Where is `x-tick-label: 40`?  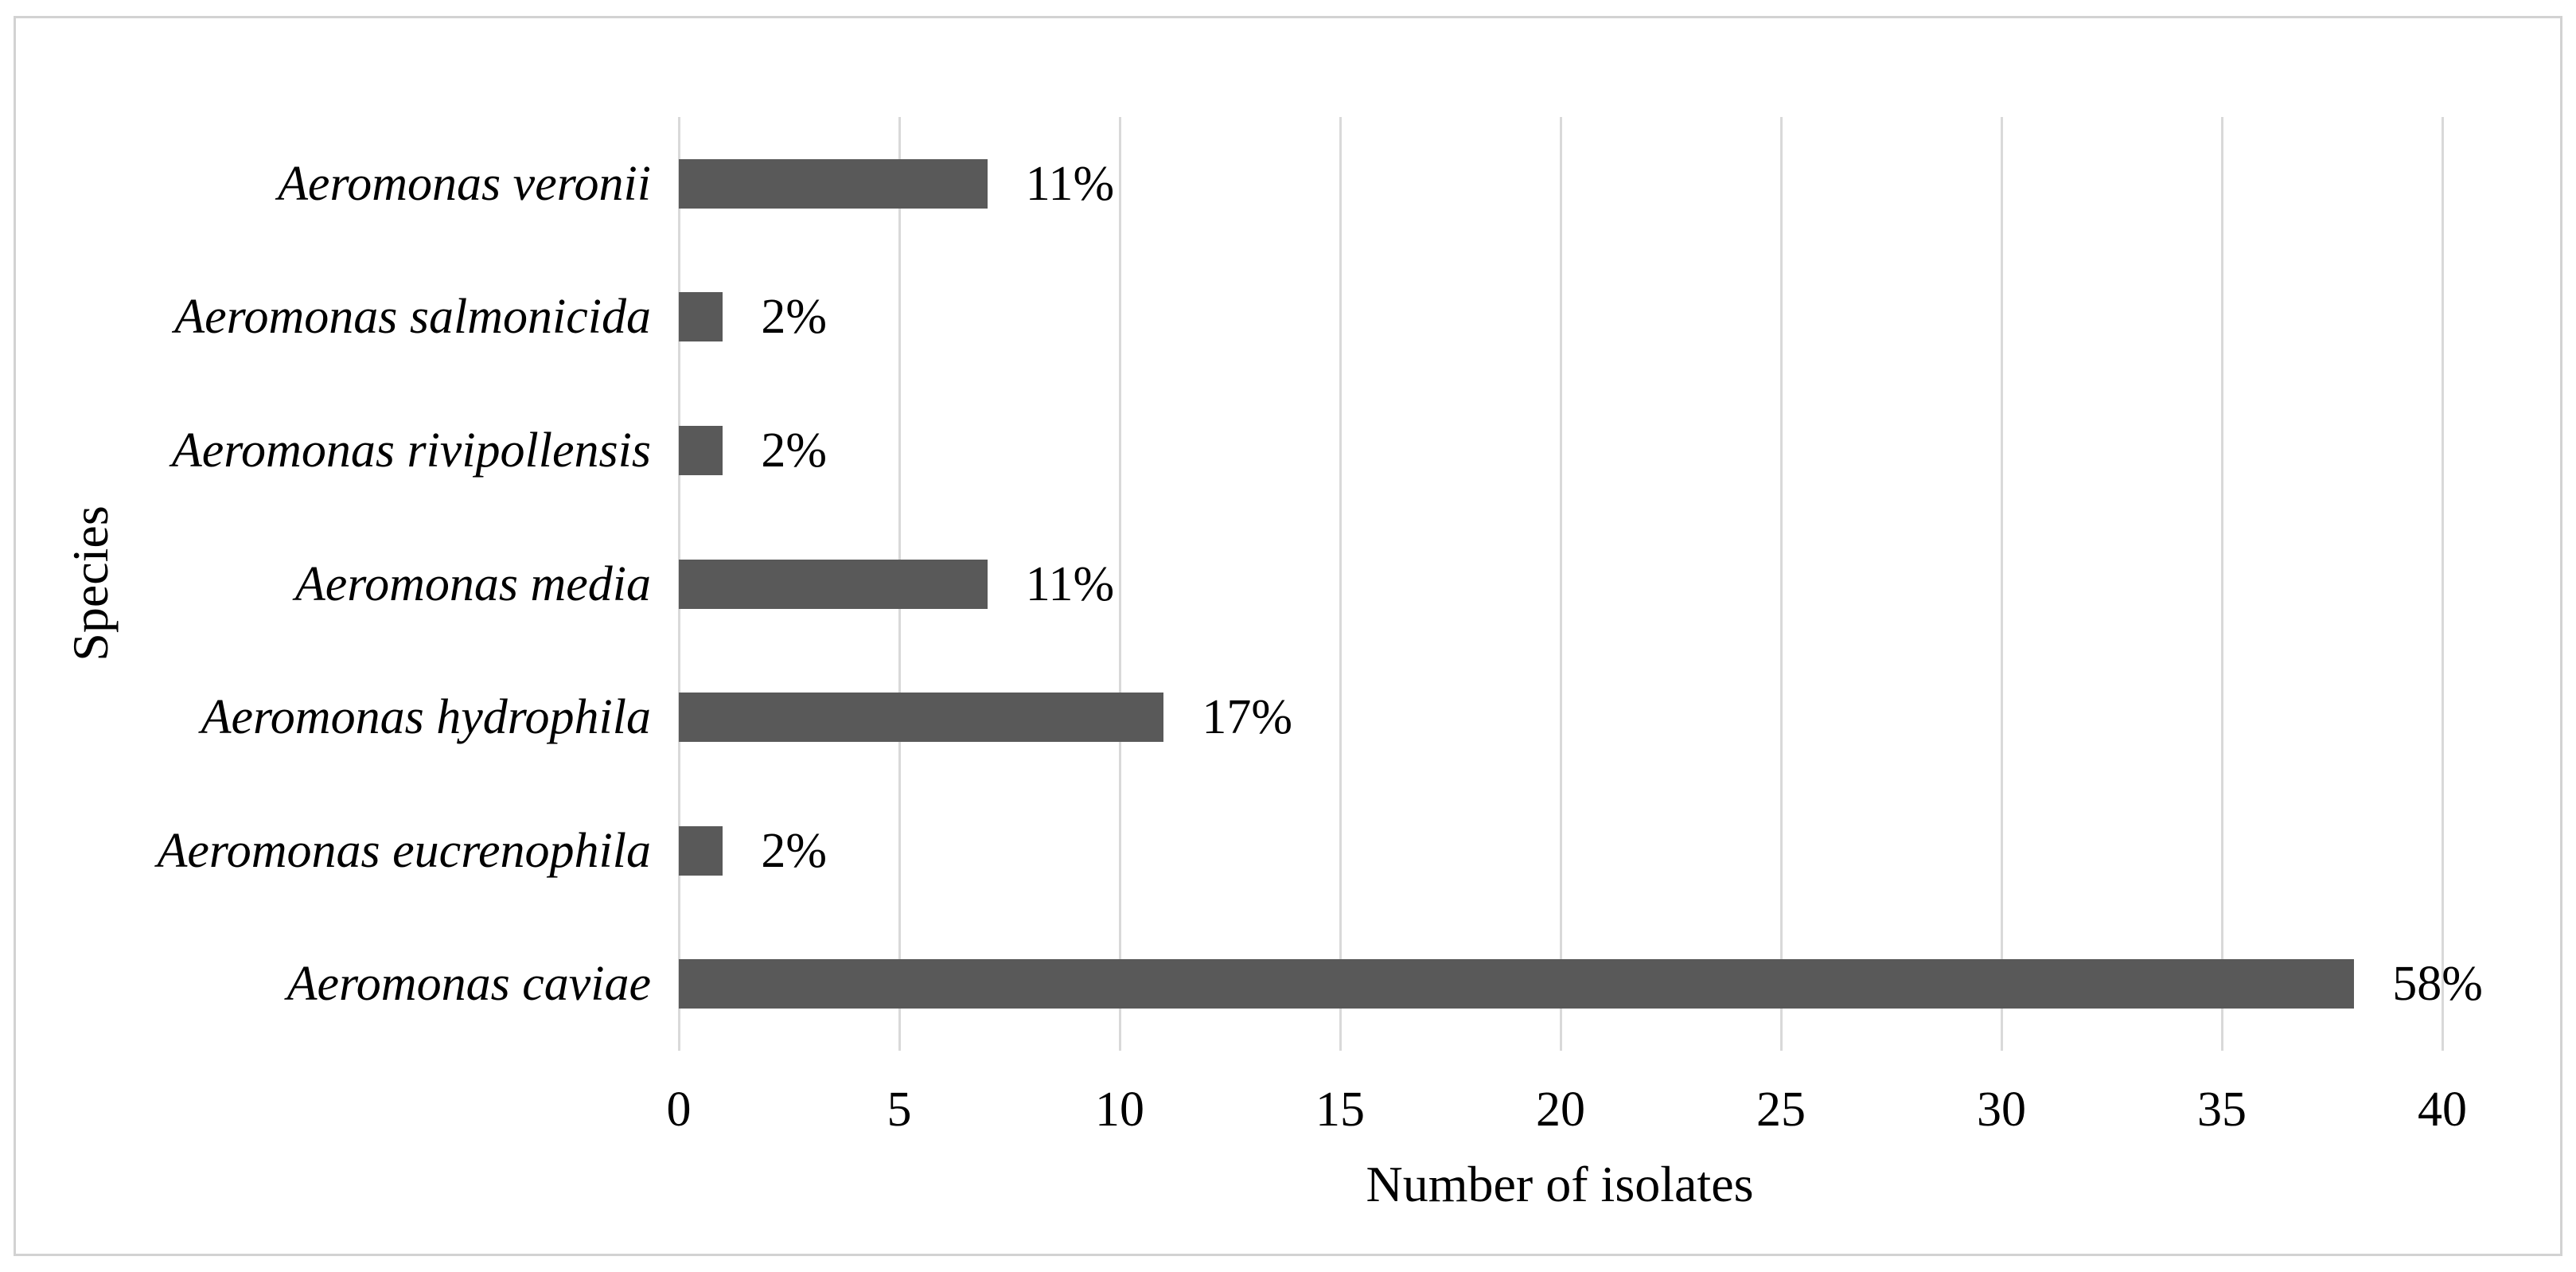
x-tick-label: 40 is located at coordinates (2442, 1110).